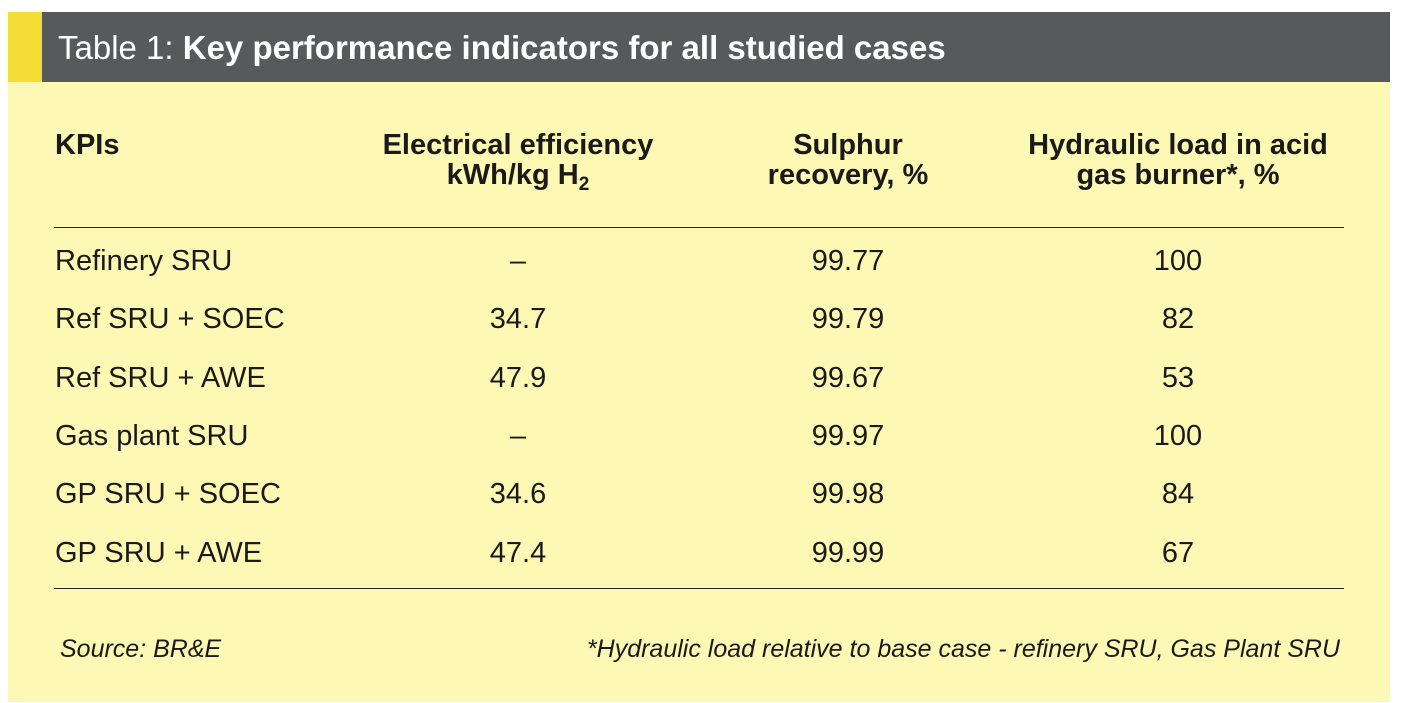  Describe the element at coordinates (699, 261) in the screenshot. I see `table-row: Refinery SRU – 99.77 100` at that location.